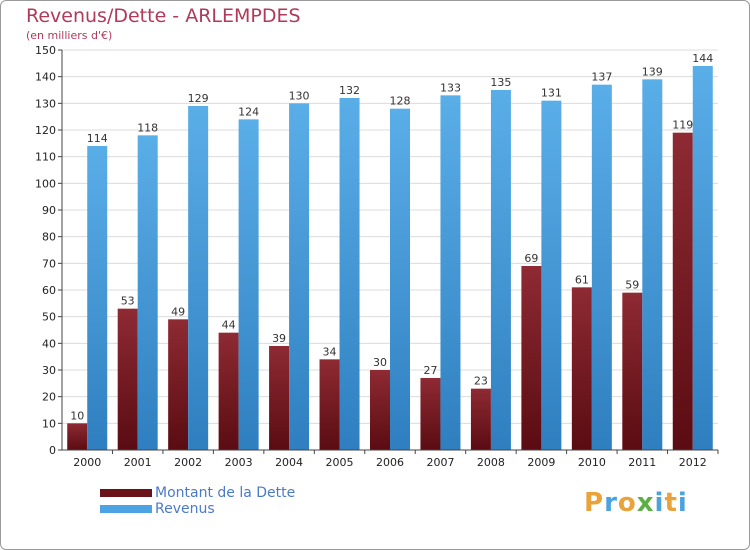 The image size is (750, 550). What do you see at coordinates (248, 111) in the screenshot?
I see `value-label-revenus: 124` at bounding box center [248, 111].